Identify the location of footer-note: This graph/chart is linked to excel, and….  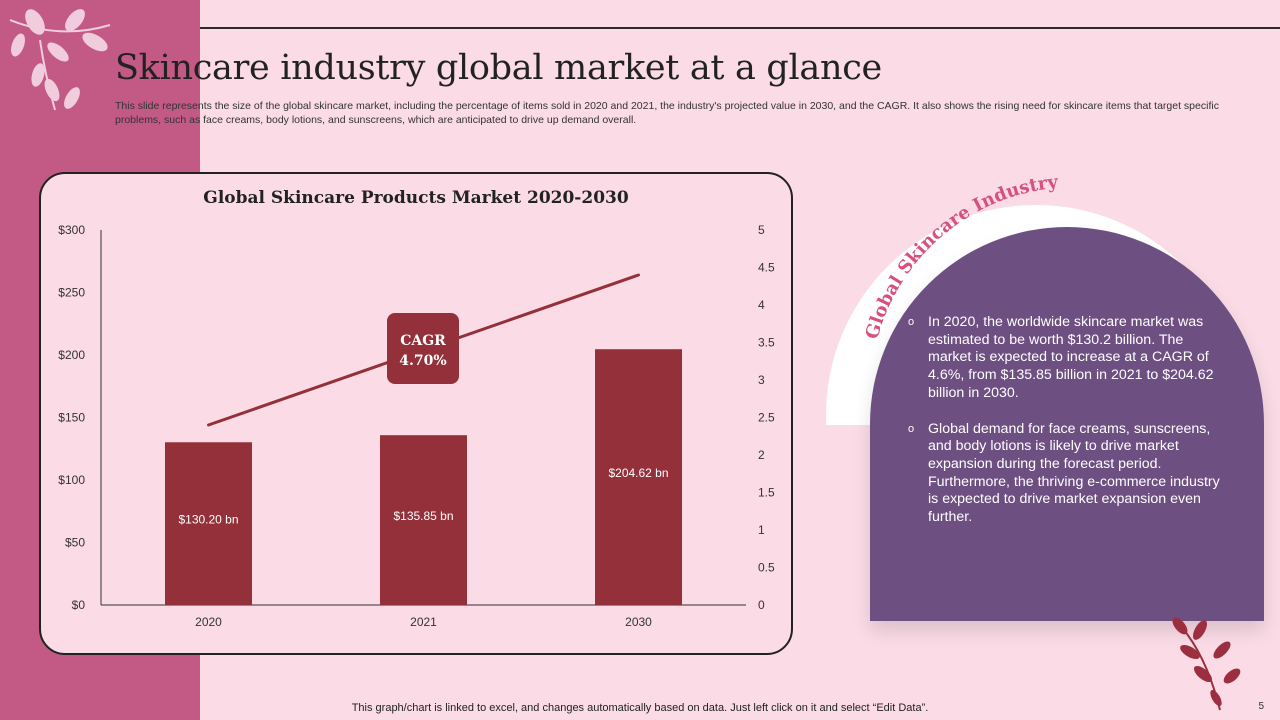
(640, 708).